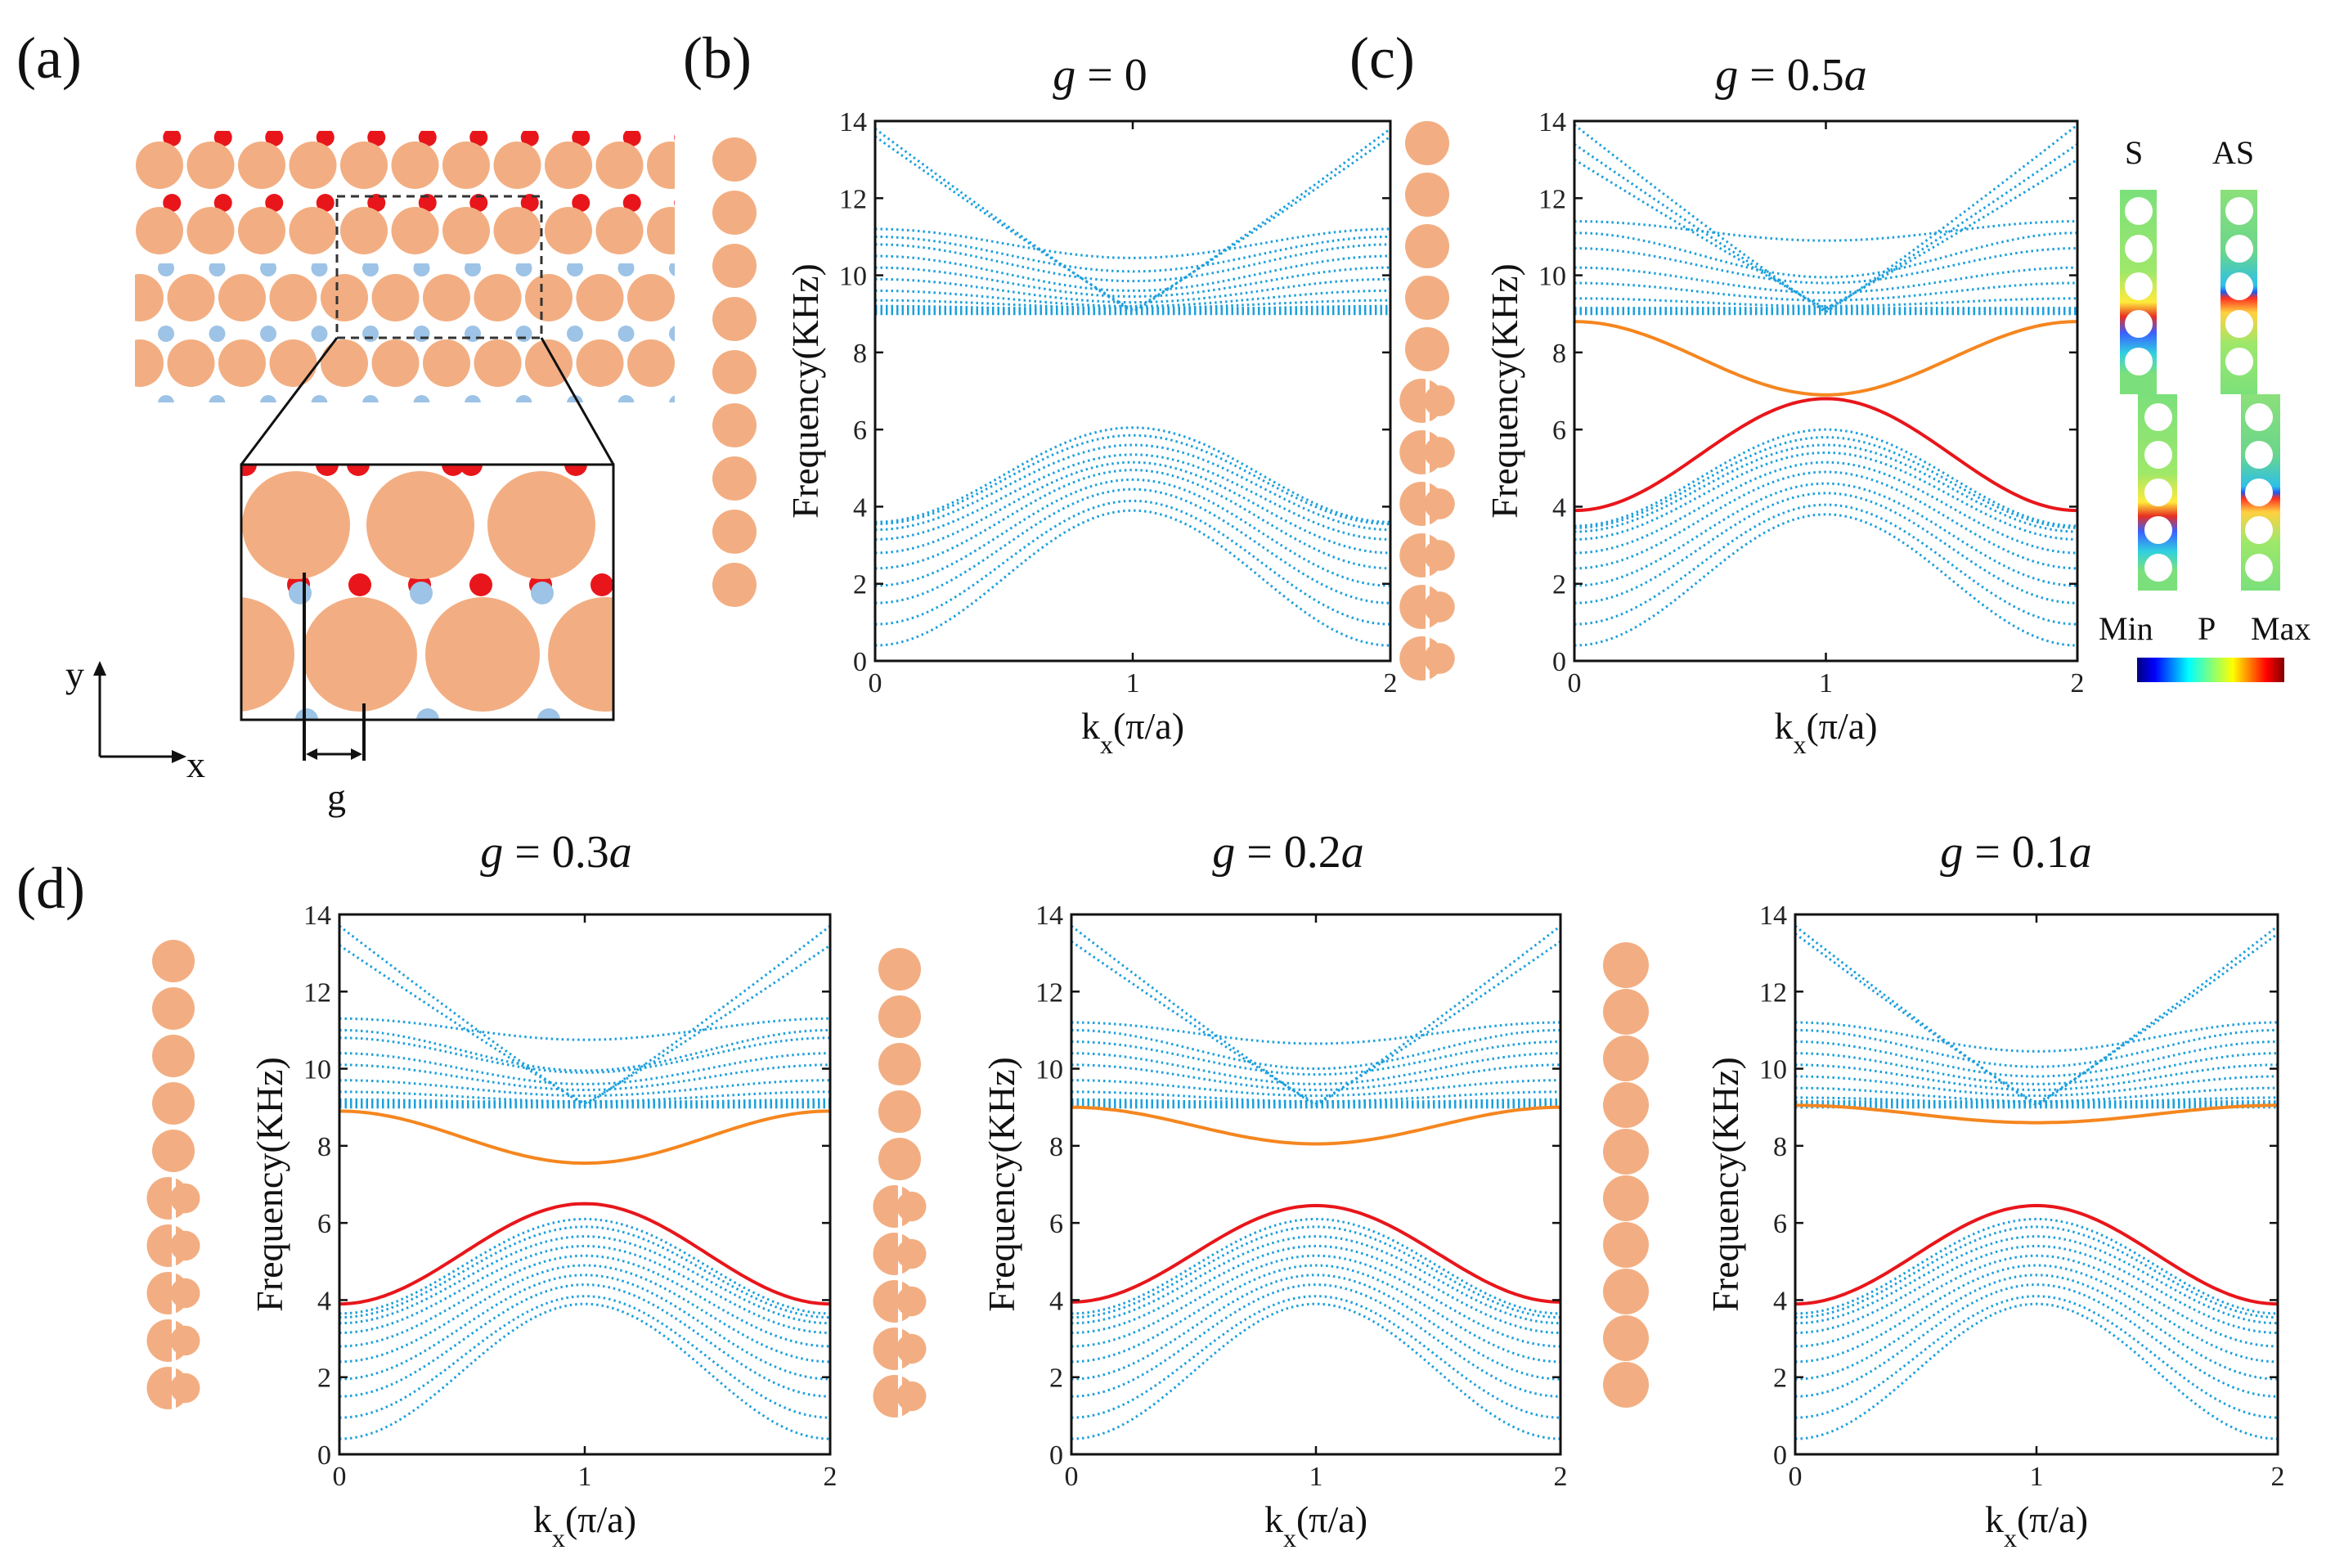 The image size is (2335, 1568). Describe the element at coordinates (584, 1182) in the screenshot. I see `plot-area-d1` at that location.